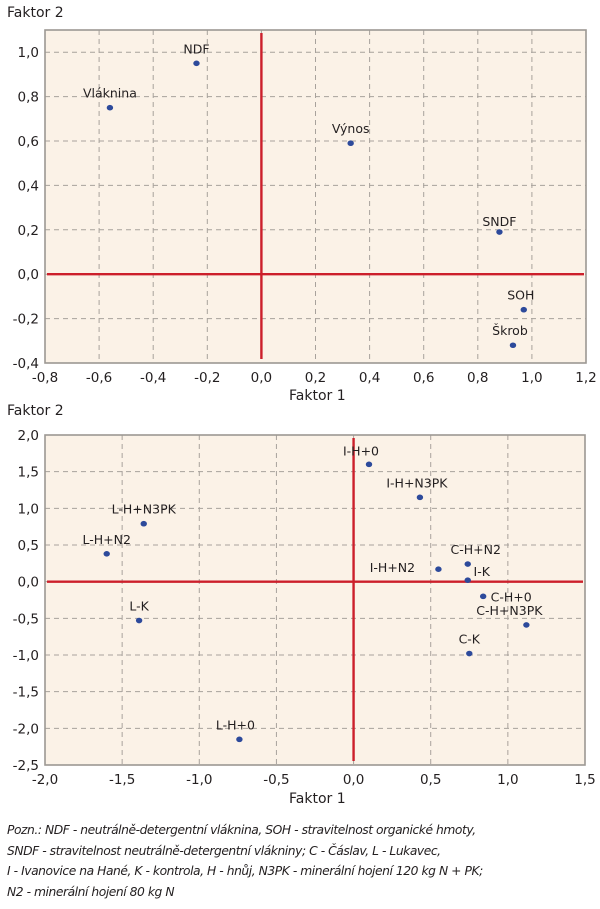  What do you see at coordinates (207, 378) in the screenshot?
I see `x-tick-label: -0,2` at bounding box center [207, 378].